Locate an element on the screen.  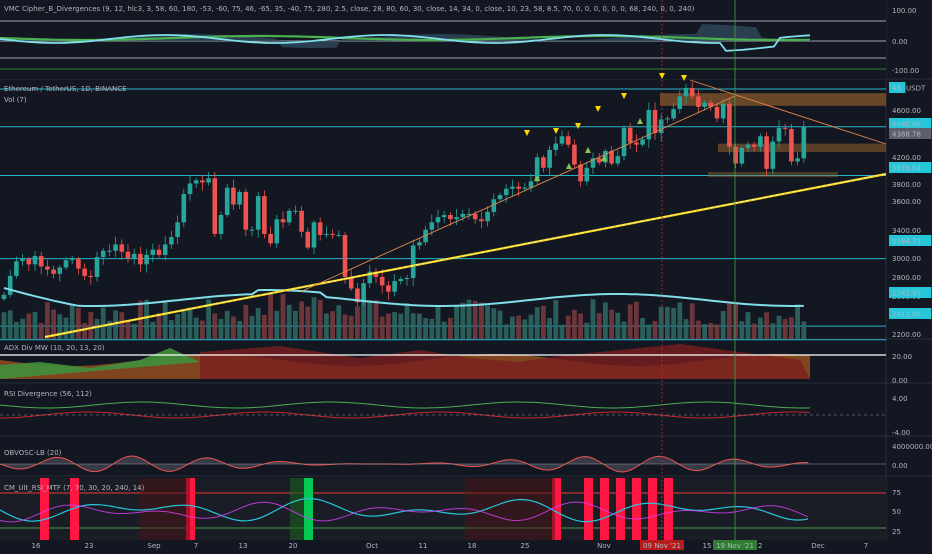
vmc-money-flow is located at coordinates (405, 38).